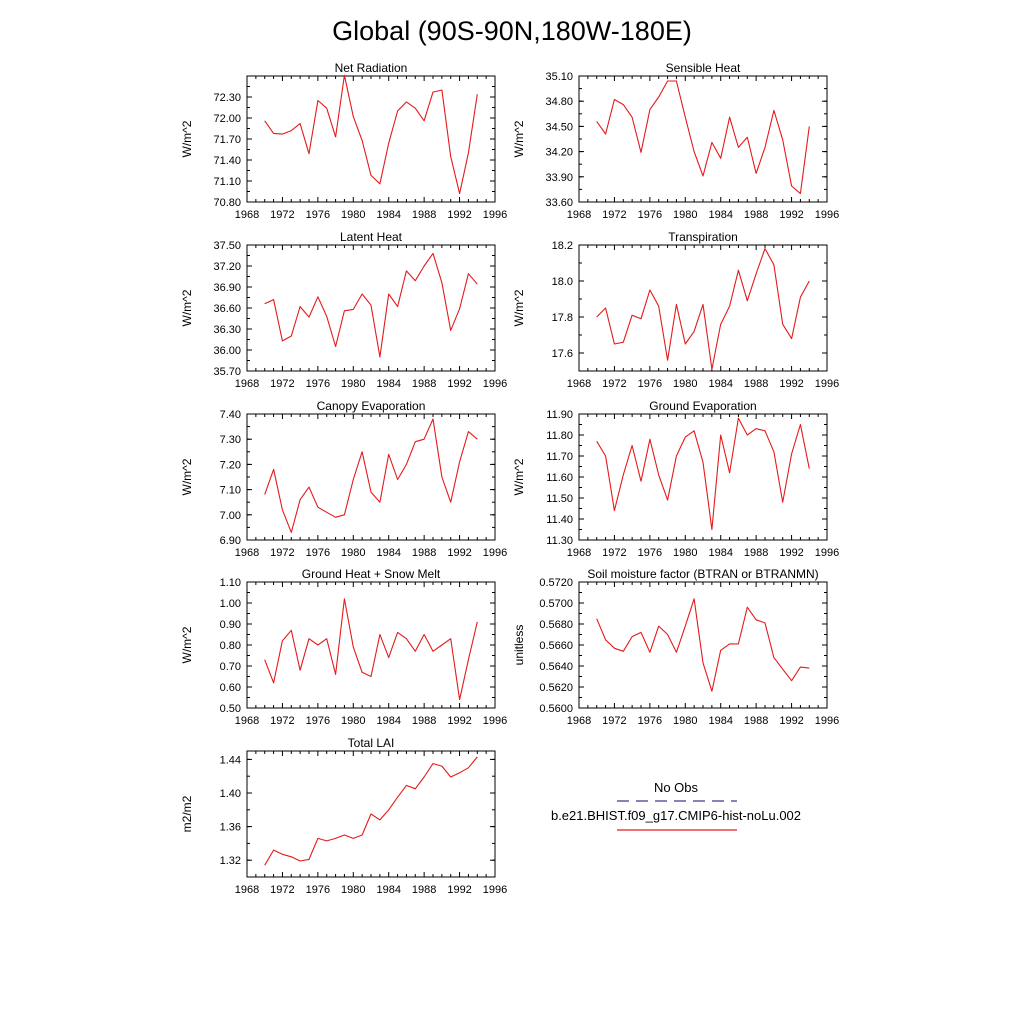  What do you see at coordinates (556, 583) in the screenshot?
I see `y-tick-label: 0.5720` at bounding box center [556, 583].